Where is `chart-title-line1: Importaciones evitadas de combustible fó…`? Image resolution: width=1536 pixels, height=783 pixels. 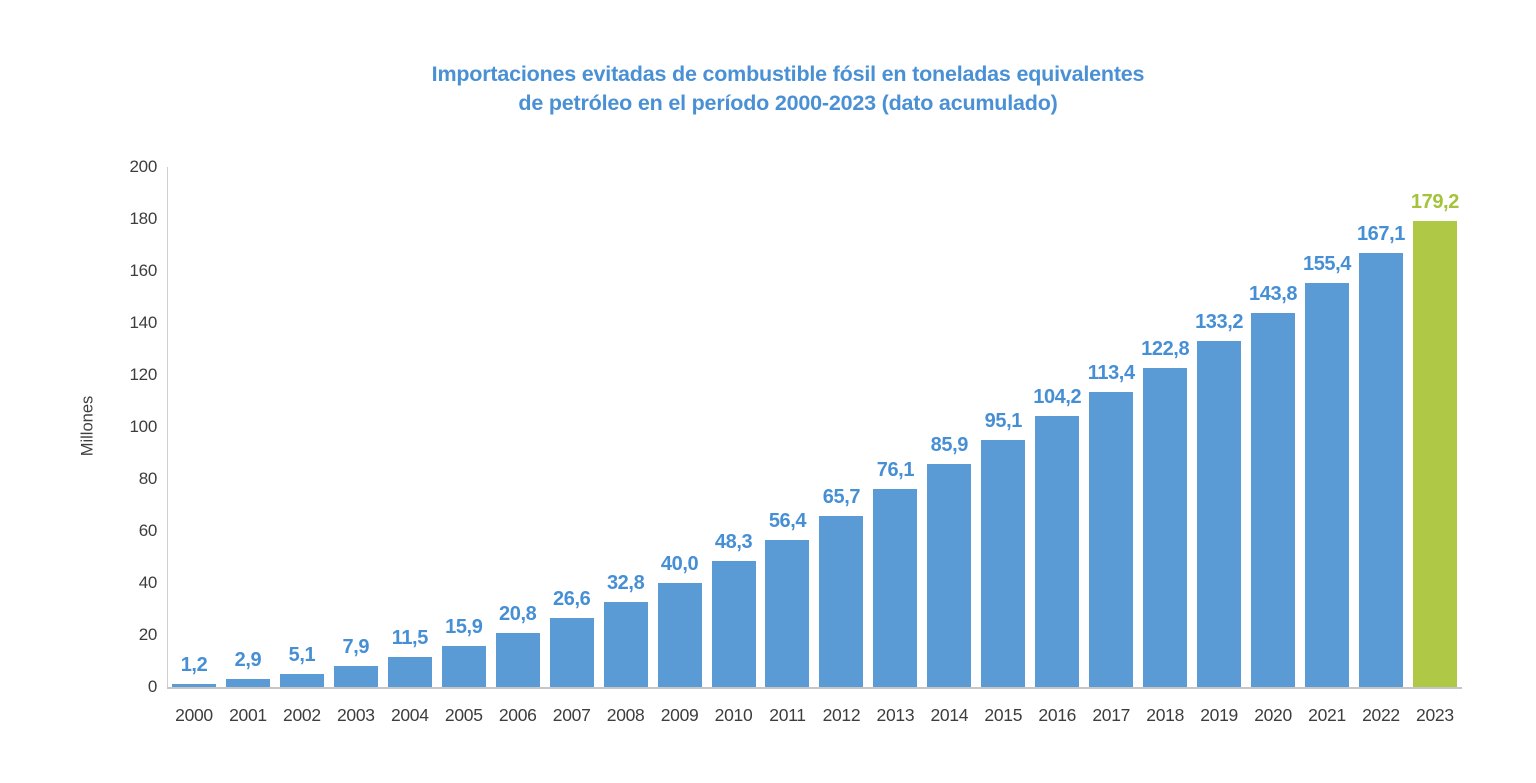 chart-title-line1: Importaciones evitadas de combustible fó… is located at coordinates (788, 74).